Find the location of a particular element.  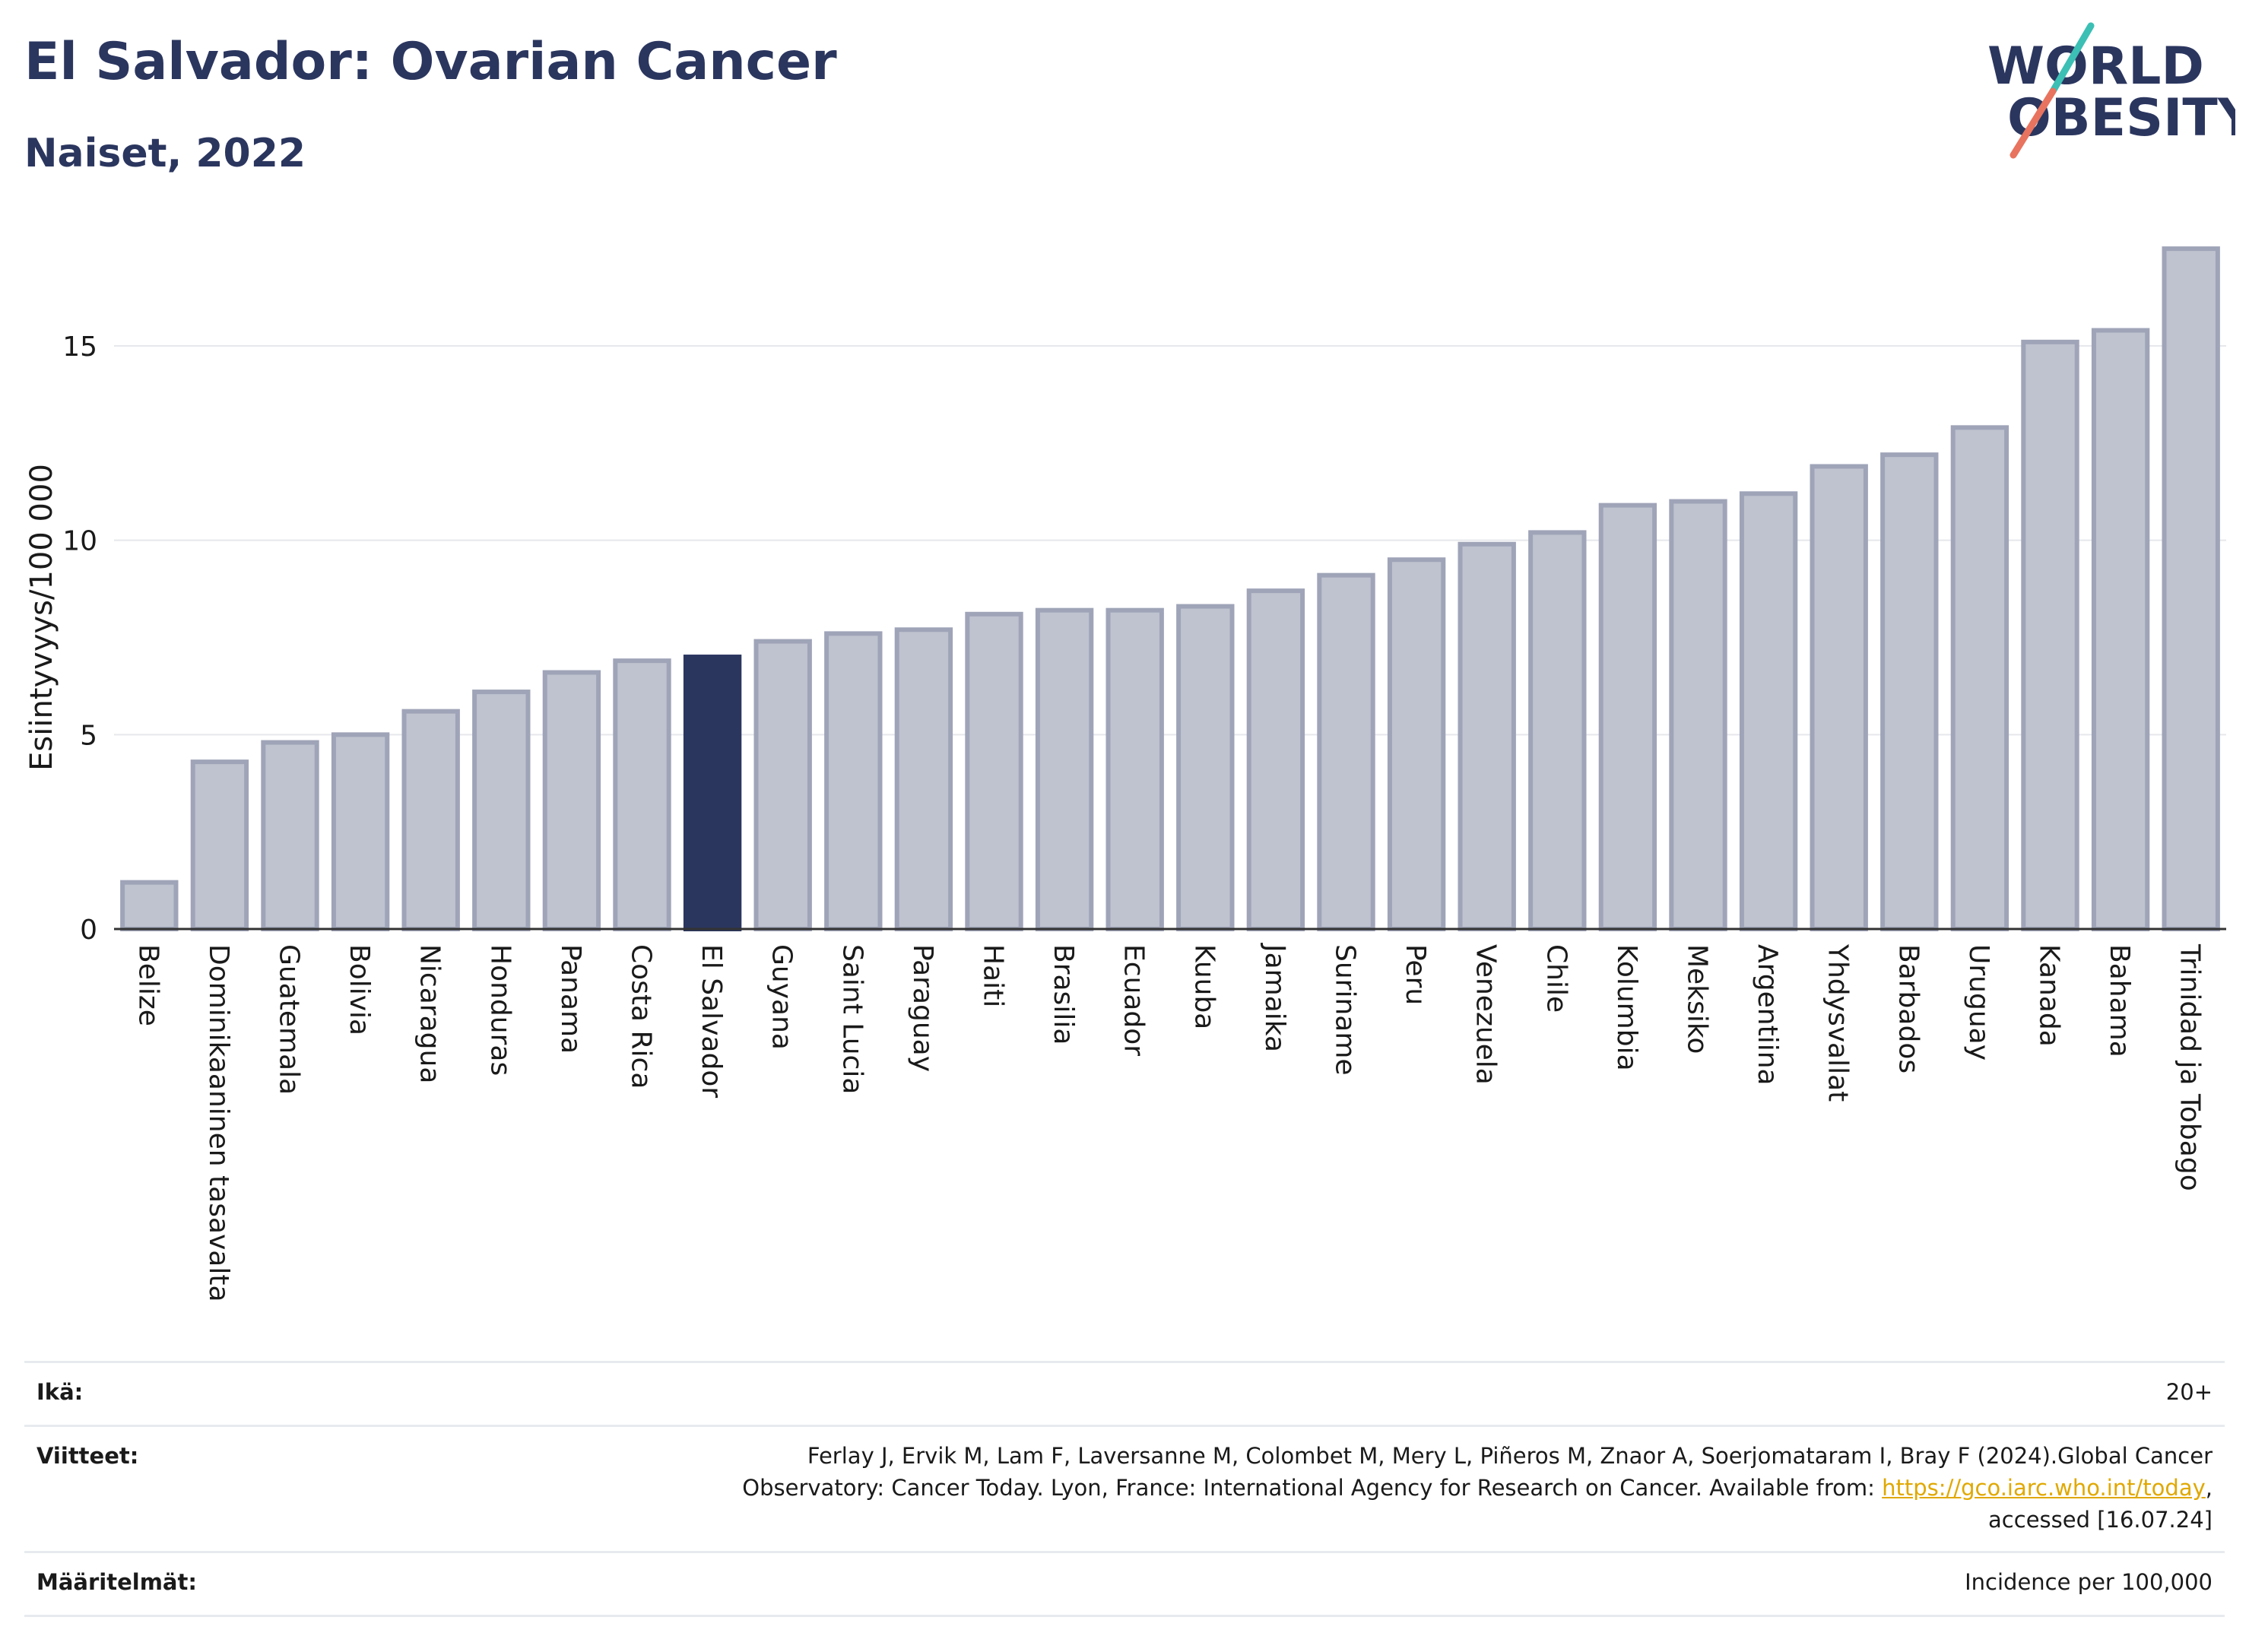

x-tick-label: Paraguay is located at coordinates (922, 1008).